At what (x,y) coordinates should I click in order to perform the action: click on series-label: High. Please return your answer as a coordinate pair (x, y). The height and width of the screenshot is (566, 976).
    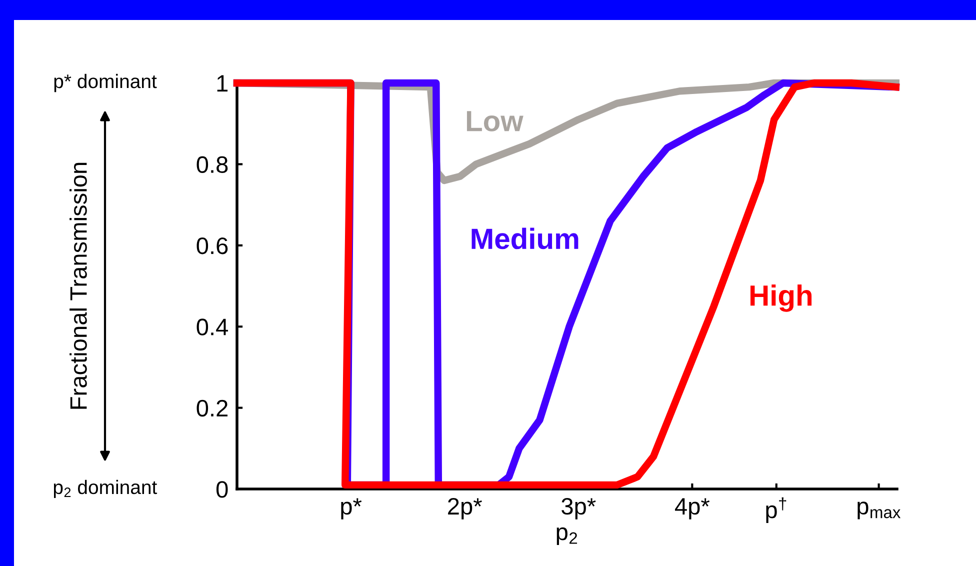
    Looking at the image, I should click on (781, 298).